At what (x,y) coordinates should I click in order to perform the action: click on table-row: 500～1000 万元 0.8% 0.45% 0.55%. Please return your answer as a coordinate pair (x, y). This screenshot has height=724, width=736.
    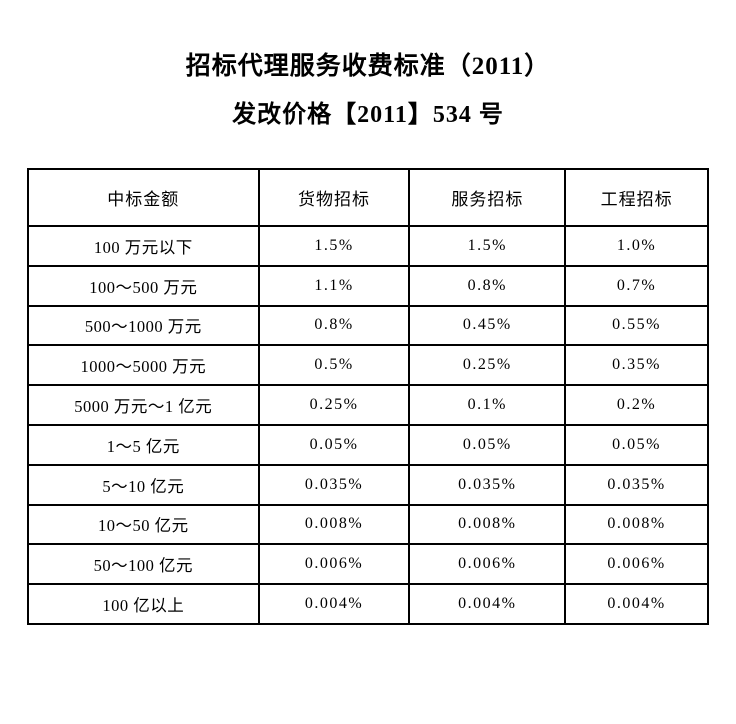
    Looking at the image, I should click on (368, 325).